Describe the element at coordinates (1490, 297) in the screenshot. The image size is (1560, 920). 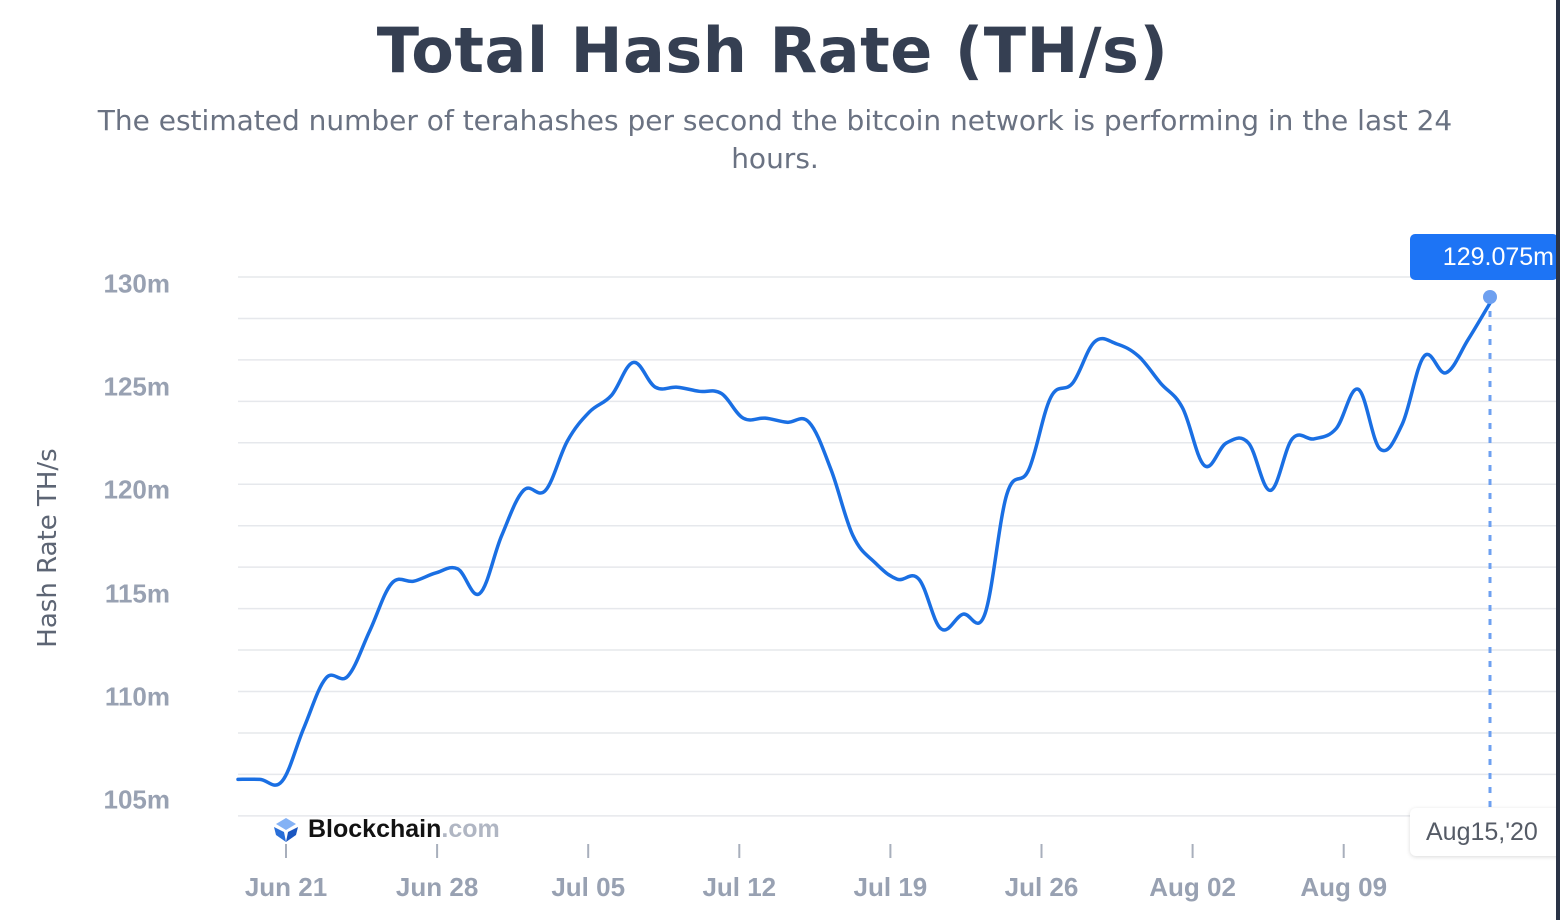
I see `hover-marker` at that location.